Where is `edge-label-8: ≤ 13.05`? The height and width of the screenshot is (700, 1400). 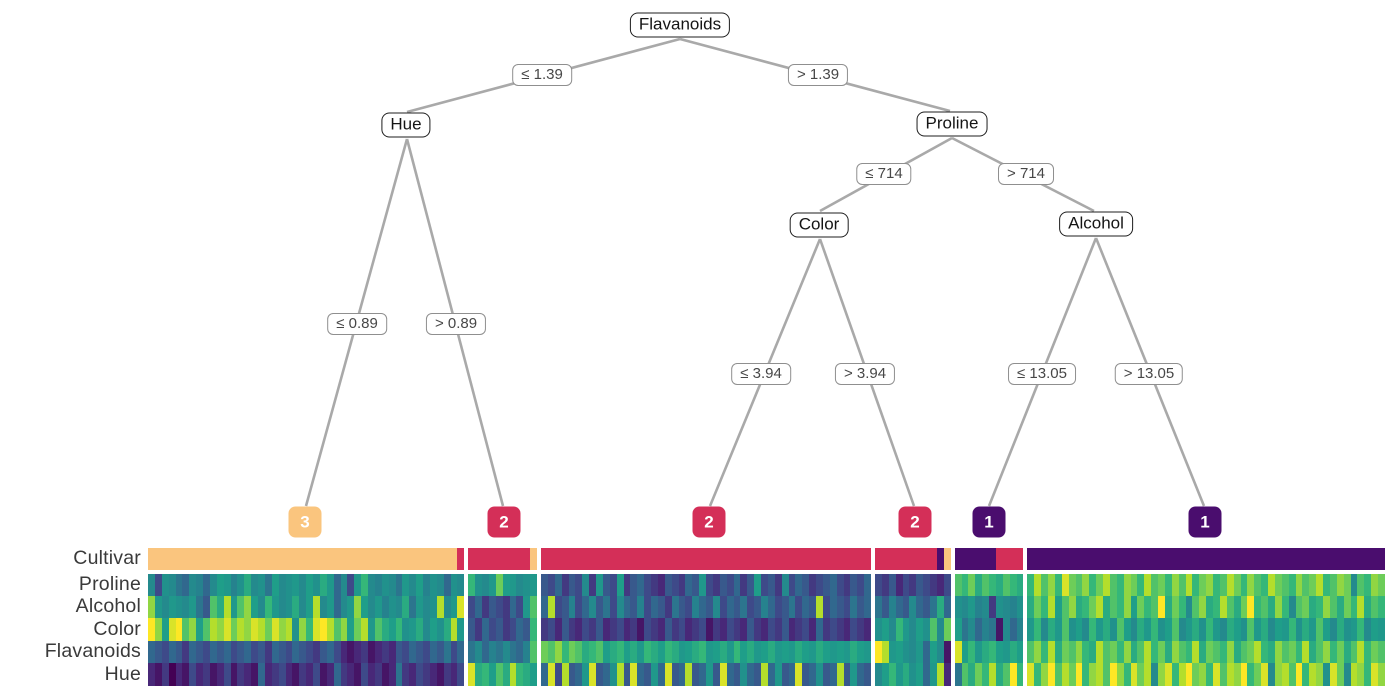
edge-label-8: ≤ 13.05 is located at coordinates (1042, 374).